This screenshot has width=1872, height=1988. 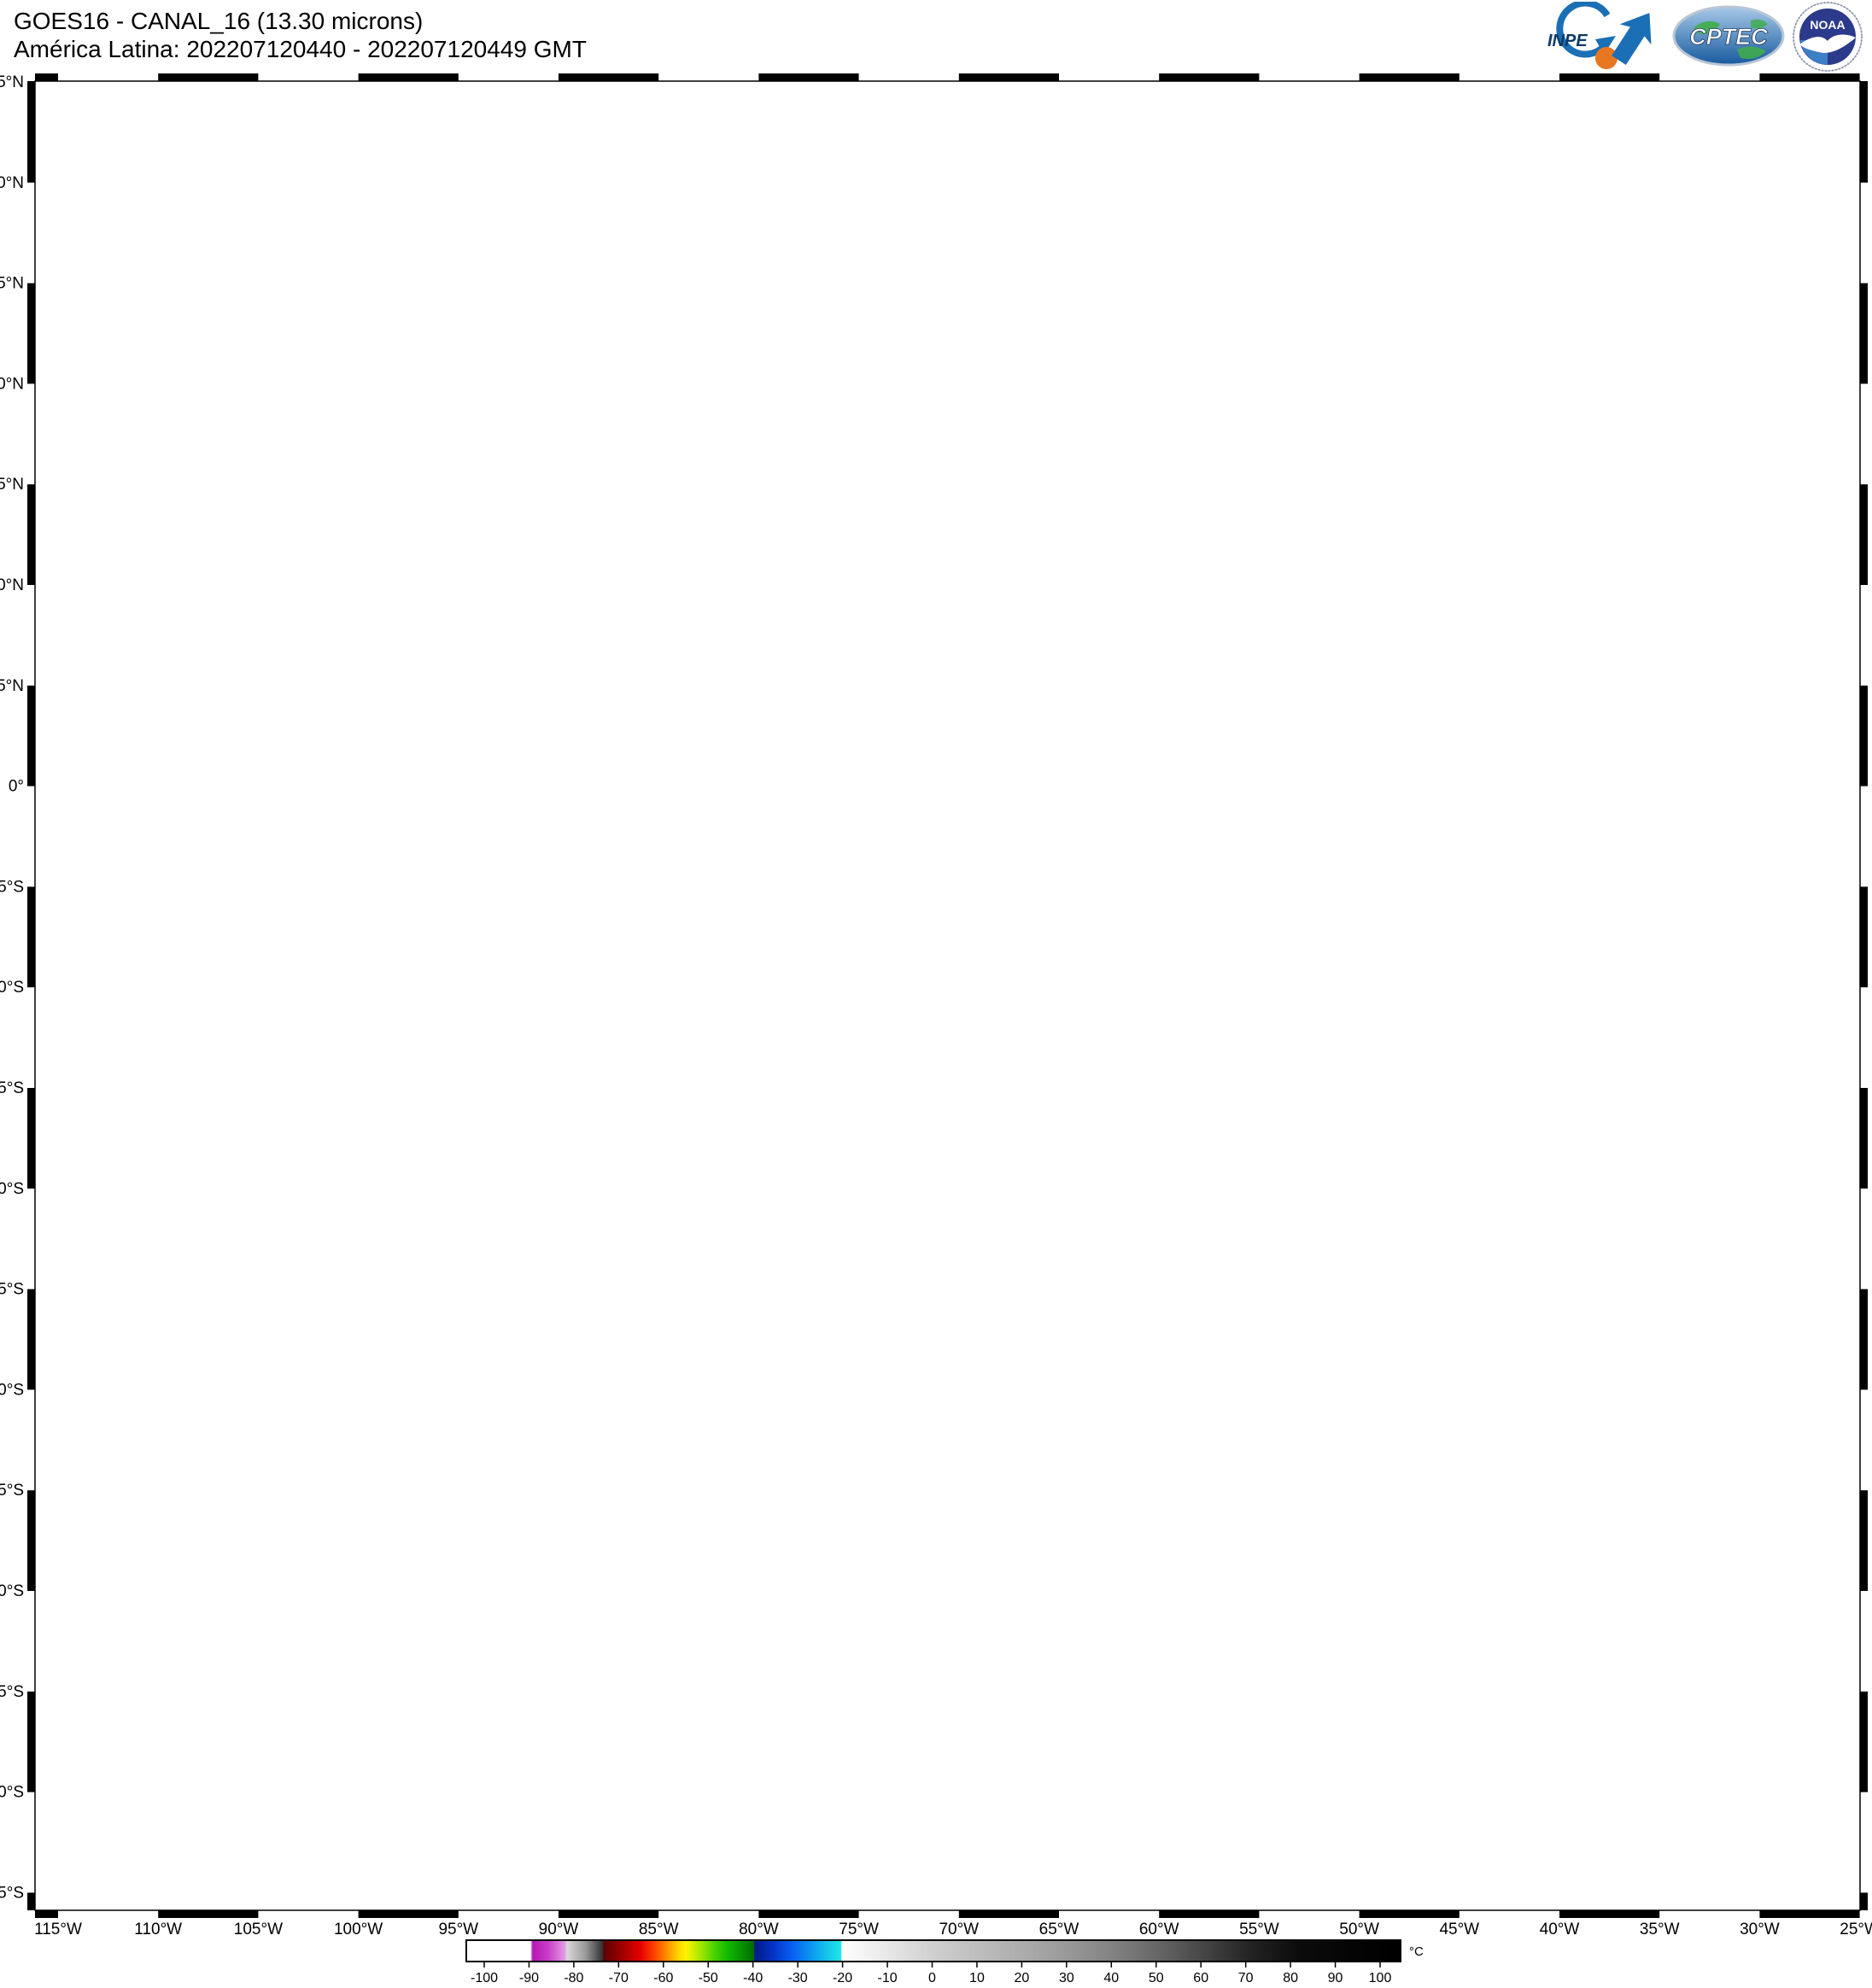 I want to click on lat-label: 35°N, so click(x=12, y=82).